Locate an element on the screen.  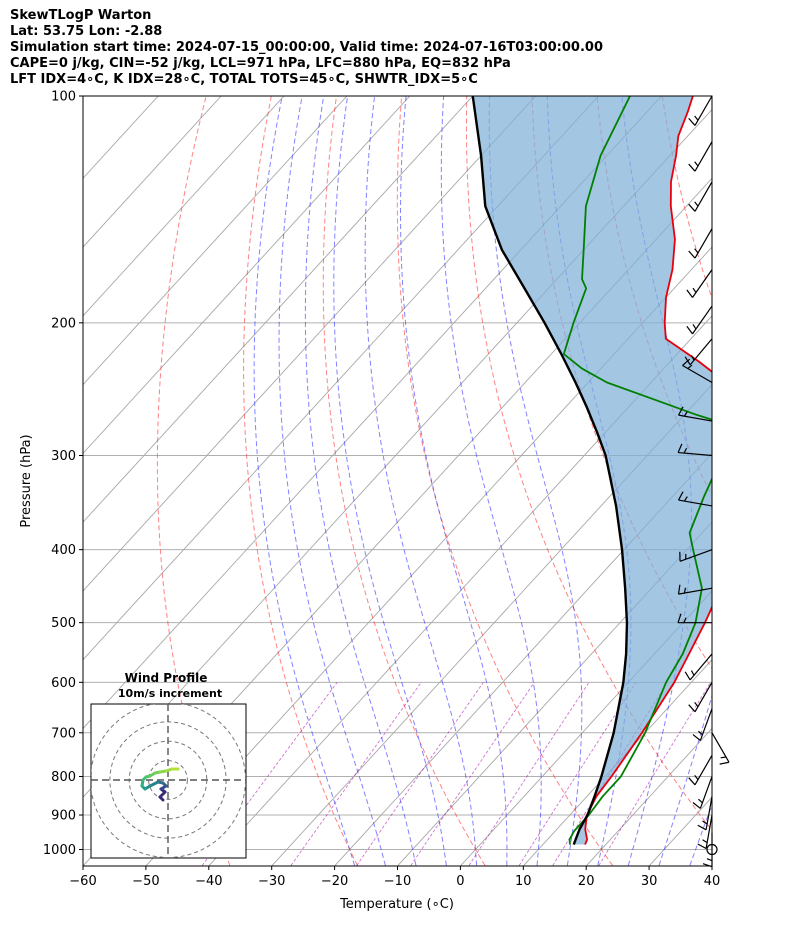
hodograph-title: Wind Profile is located at coordinates (166, 678).